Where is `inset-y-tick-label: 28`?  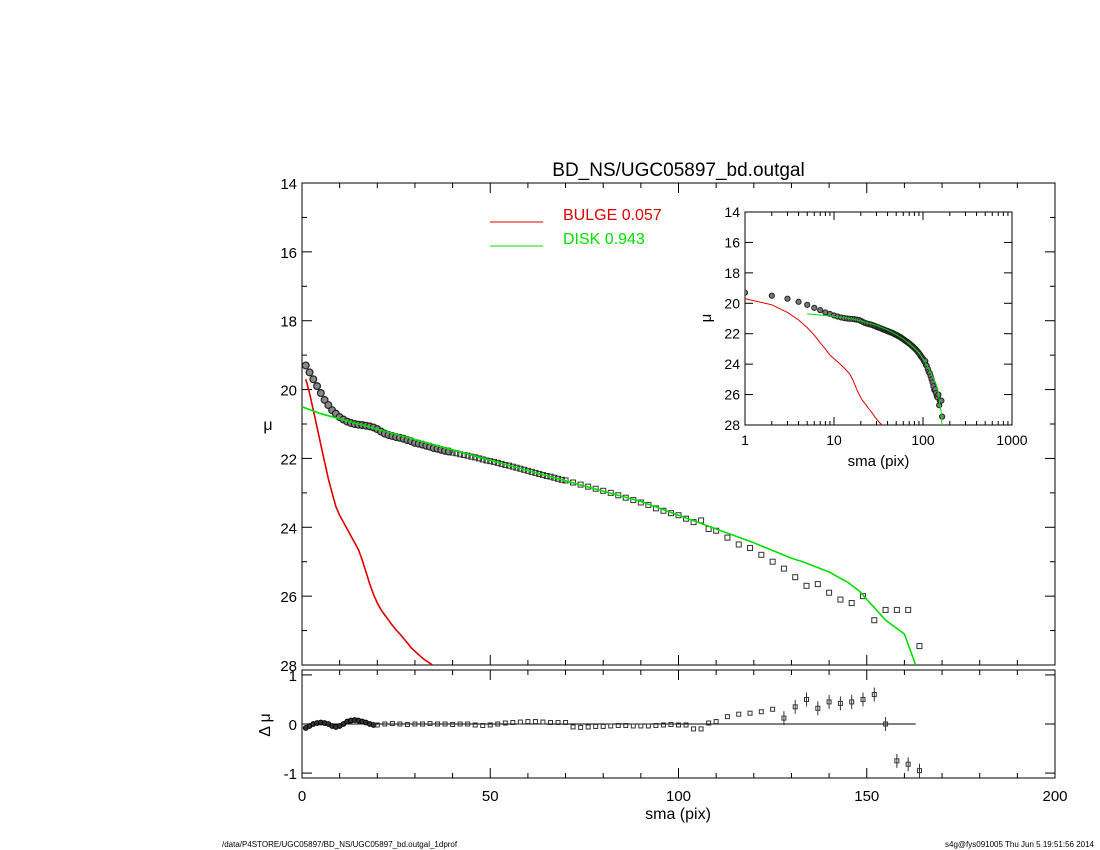 inset-y-tick-label: 28 is located at coordinates (732, 425).